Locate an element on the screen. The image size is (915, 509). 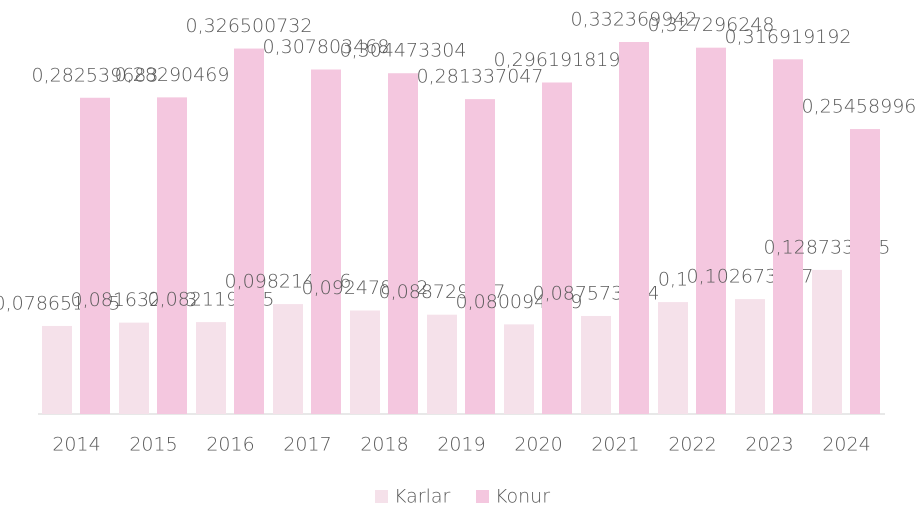
x-tick-label: 2023 is located at coordinates (769, 445).